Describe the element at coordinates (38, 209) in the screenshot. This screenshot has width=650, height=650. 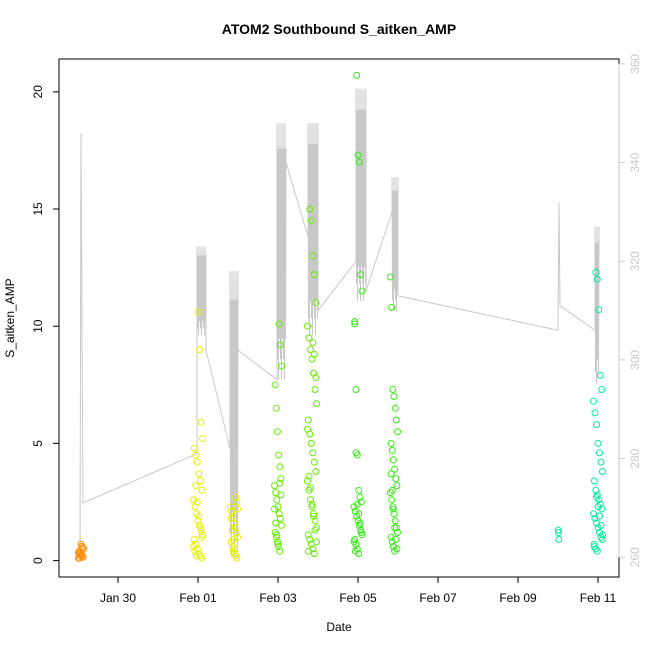
I see `y-tick-label: 15` at that location.